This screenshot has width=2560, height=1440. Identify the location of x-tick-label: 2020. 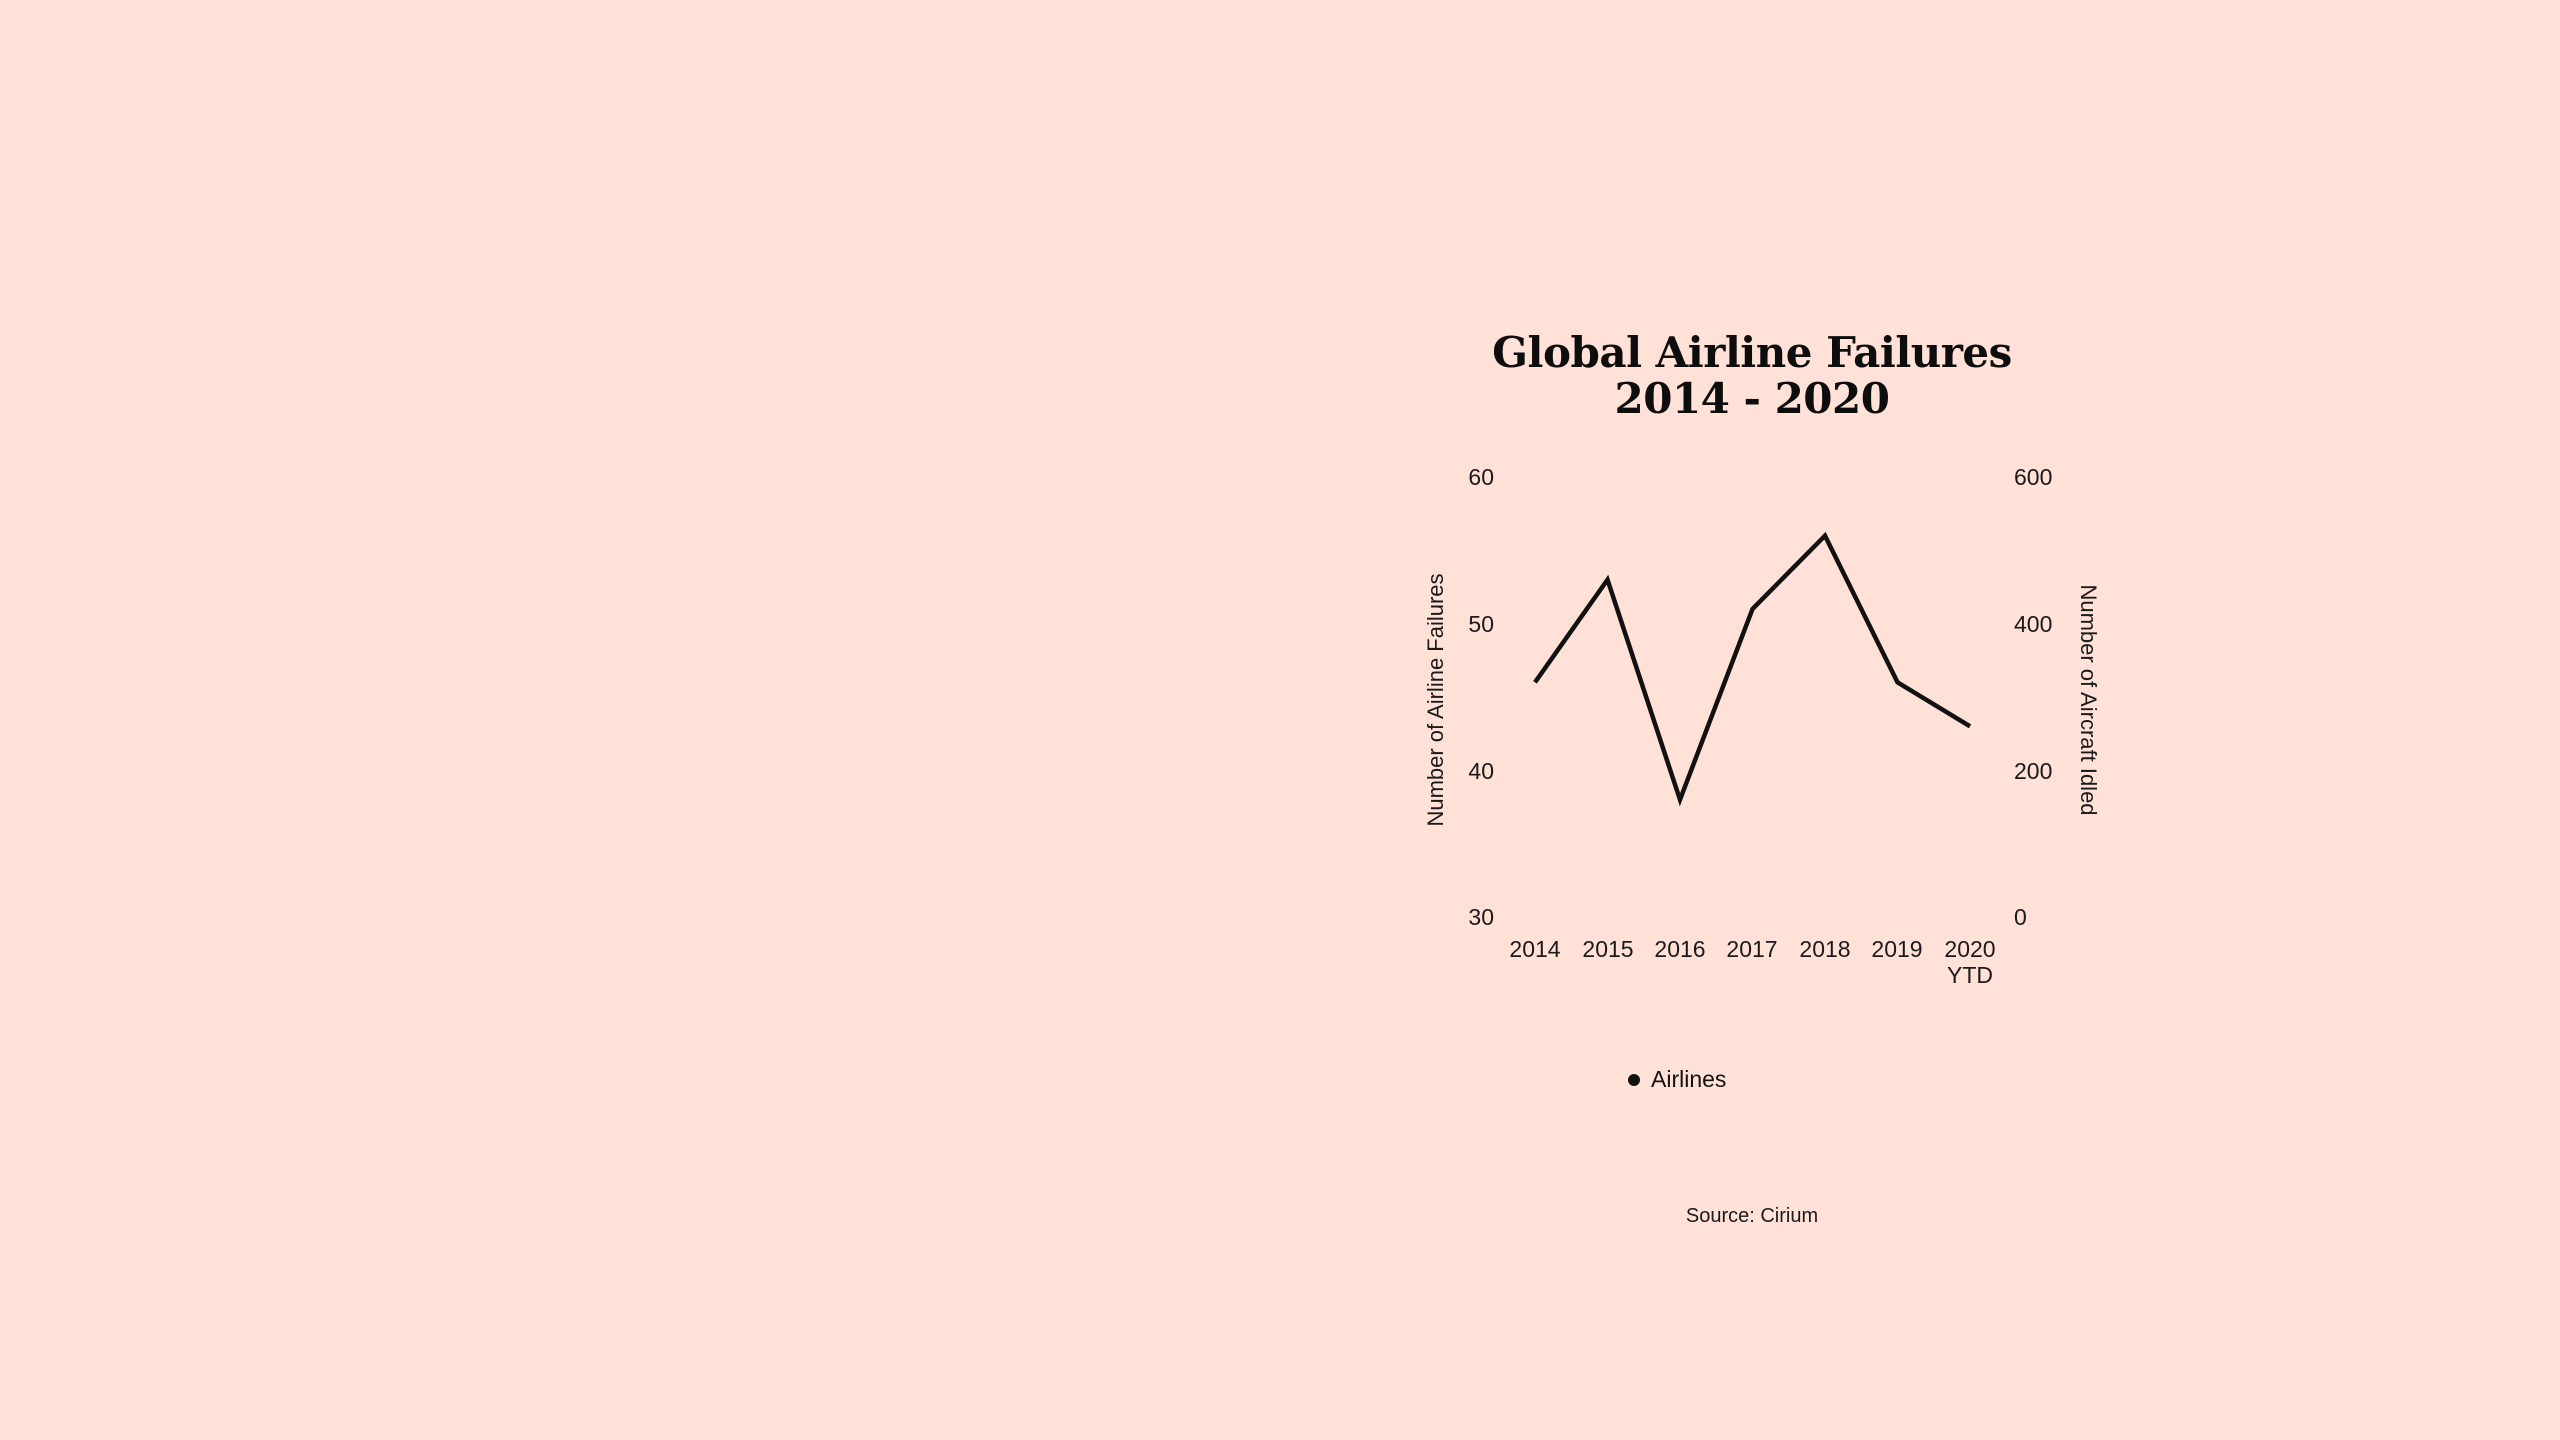
(1970, 949).